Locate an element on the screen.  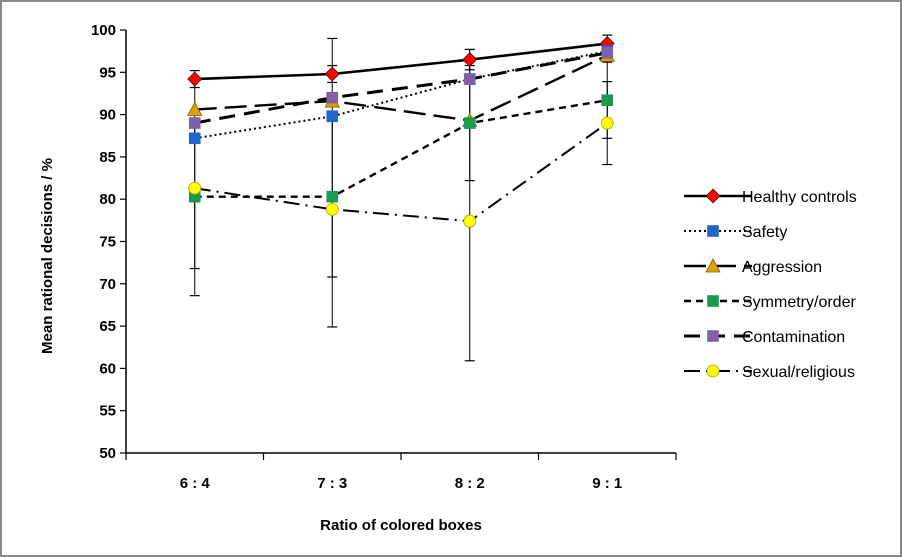
x-tick-label: 8 : 2 is located at coordinates (470, 483).